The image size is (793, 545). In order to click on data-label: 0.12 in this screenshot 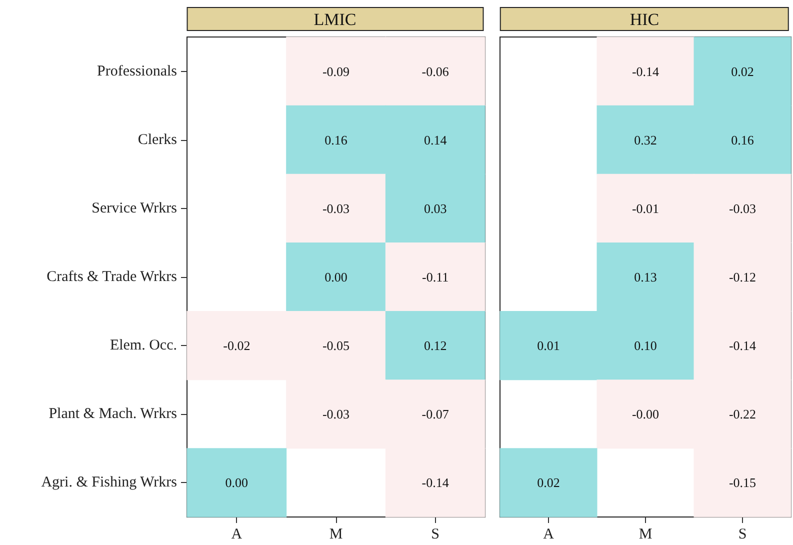, I will do `click(435, 346)`.